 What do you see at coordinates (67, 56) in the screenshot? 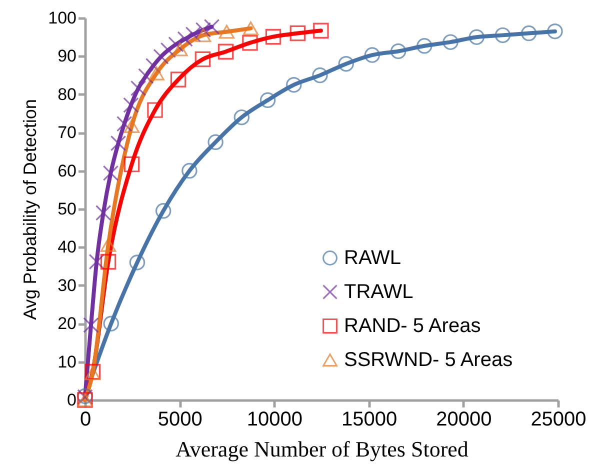
I see `y-tick-label: 90` at bounding box center [67, 56].